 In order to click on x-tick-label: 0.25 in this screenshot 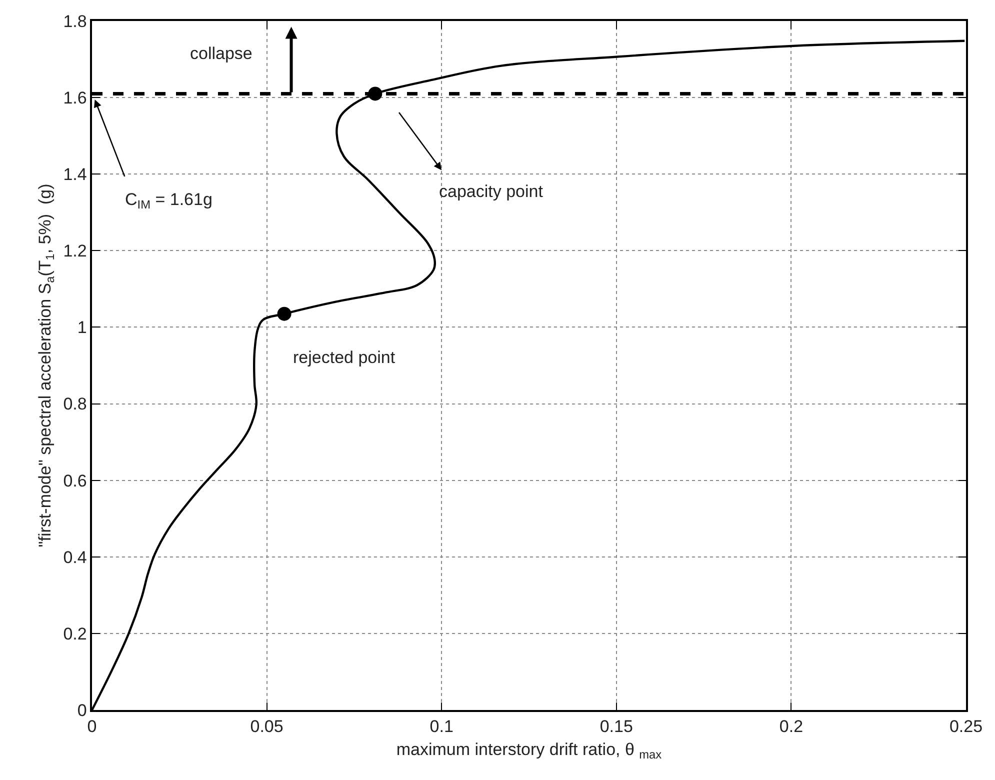, I will do `click(966, 726)`.